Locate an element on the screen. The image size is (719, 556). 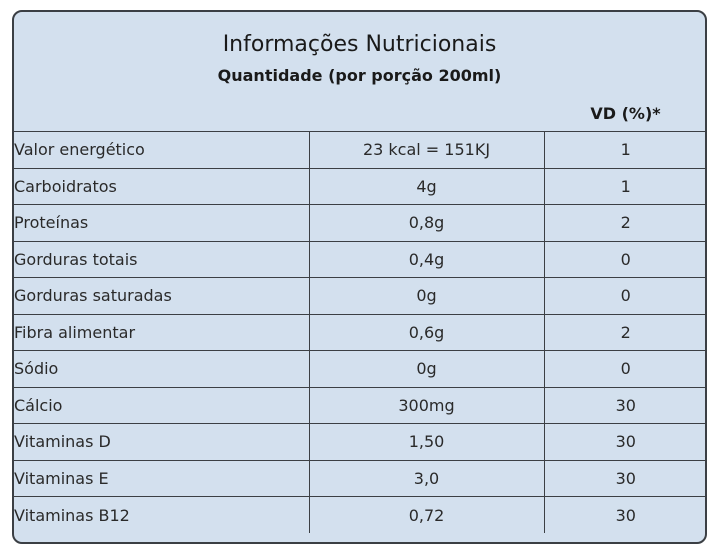
table-row: Vitaminas B12 0,72 30 is located at coordinates (359, 514).